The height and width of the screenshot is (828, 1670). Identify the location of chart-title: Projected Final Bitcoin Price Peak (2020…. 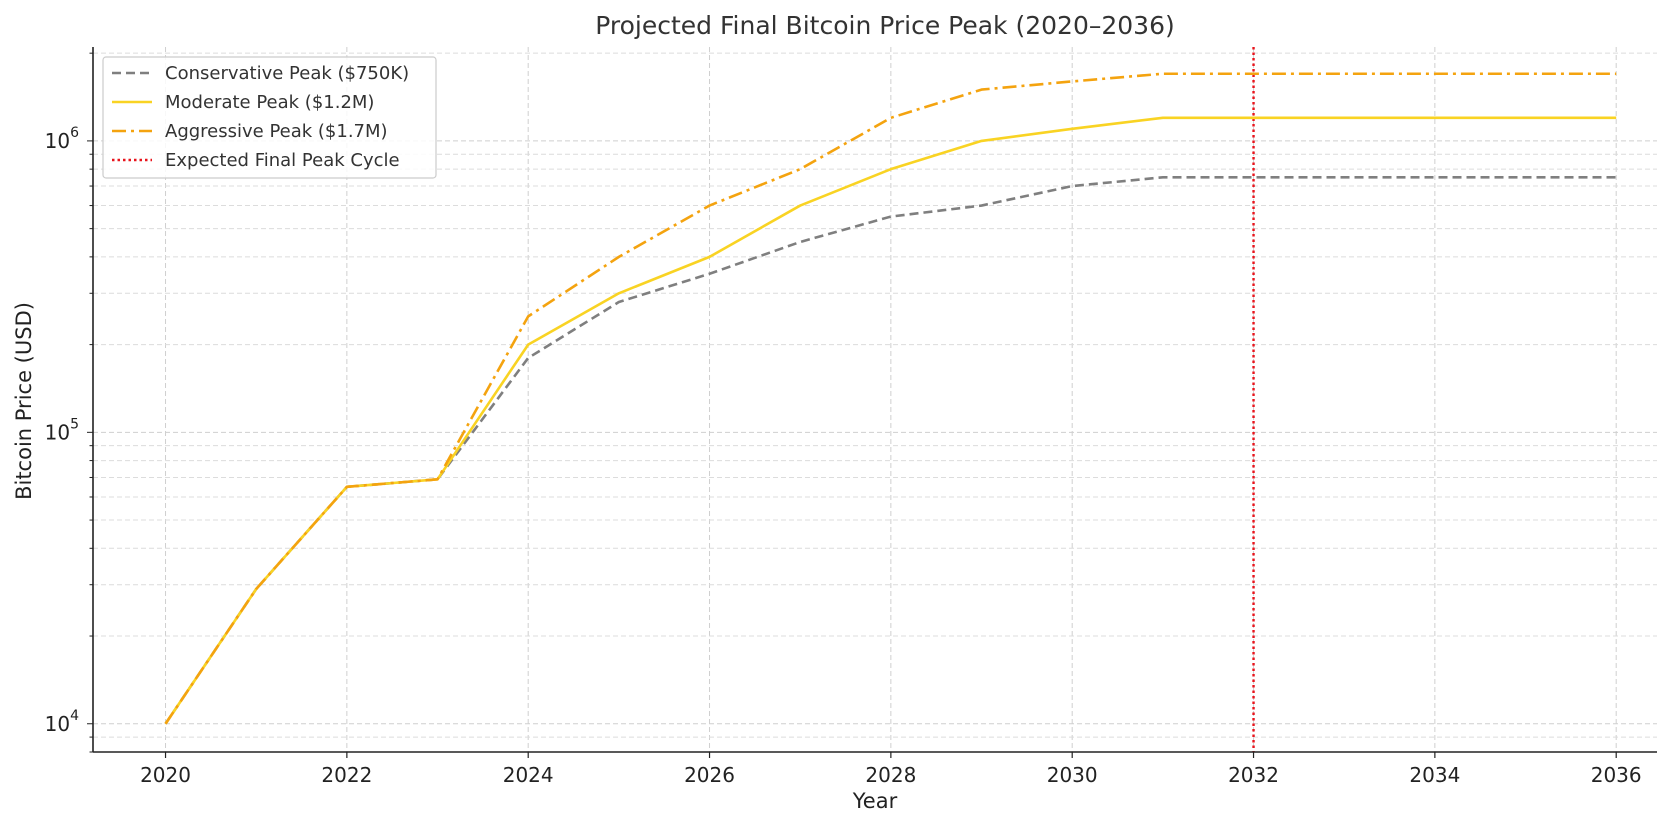
(884, 25).